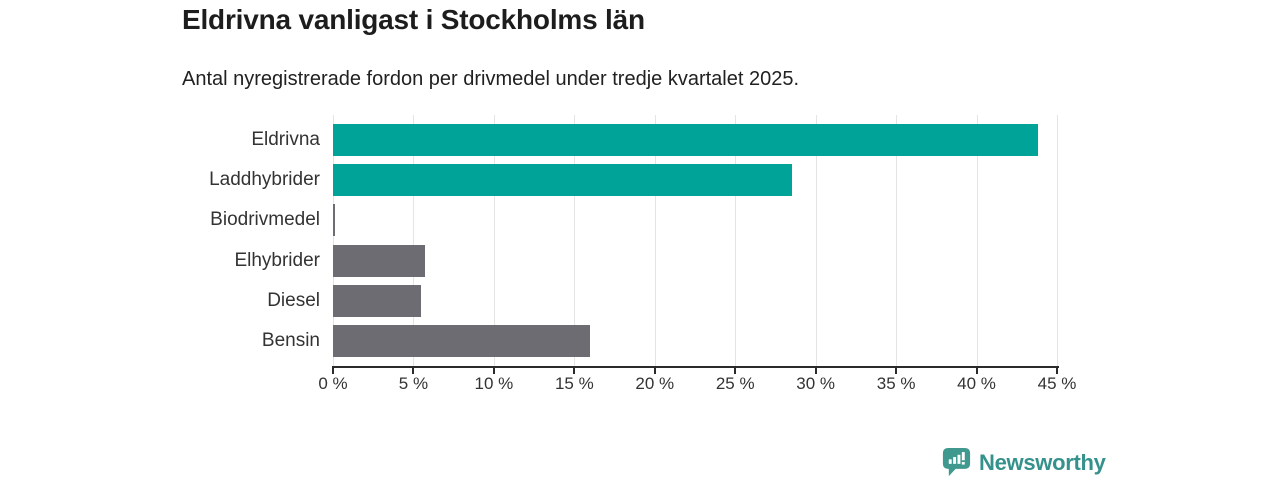 Image resolution: width=1280 pixels, height=480 pixels. Describe the element at coordinates (696, 367) in the screenshot. I see `x-axis-line` at that location.